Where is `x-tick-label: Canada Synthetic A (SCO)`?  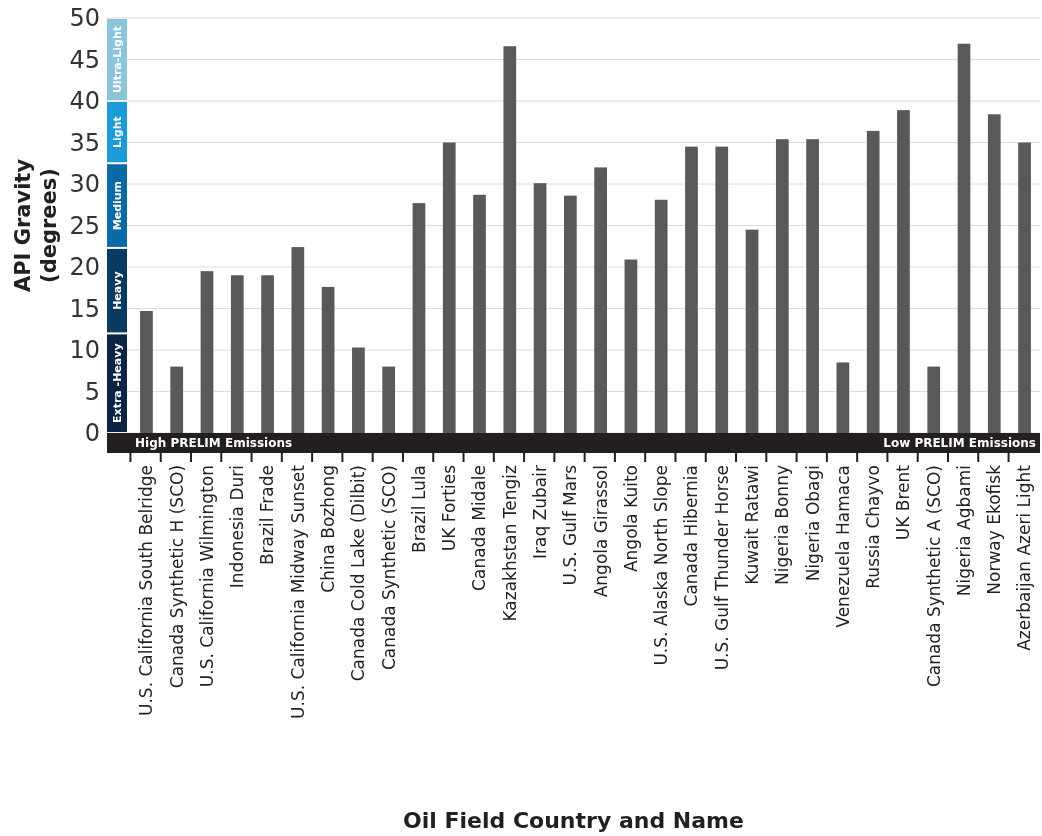 x-tick-label: Canada Synthetic A (SCO) is located at coordinates (933, 576).